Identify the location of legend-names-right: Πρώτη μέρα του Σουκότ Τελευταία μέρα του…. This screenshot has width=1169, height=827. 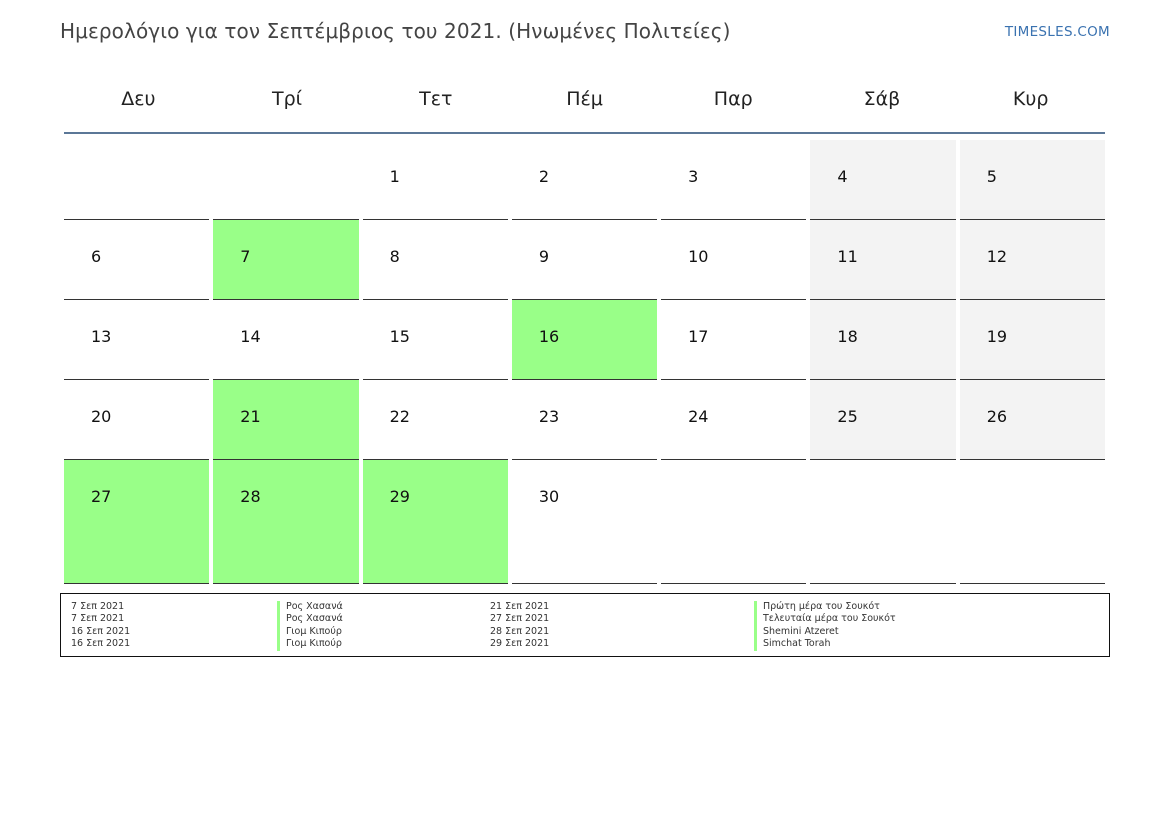
(825, 626).